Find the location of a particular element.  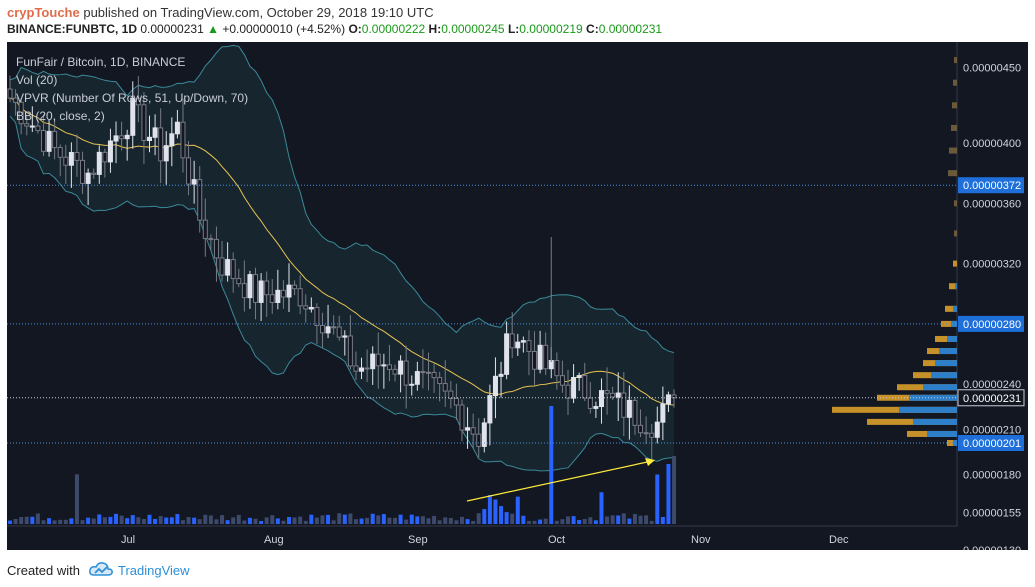

low-label: L: is located at coordinates (513, 29).